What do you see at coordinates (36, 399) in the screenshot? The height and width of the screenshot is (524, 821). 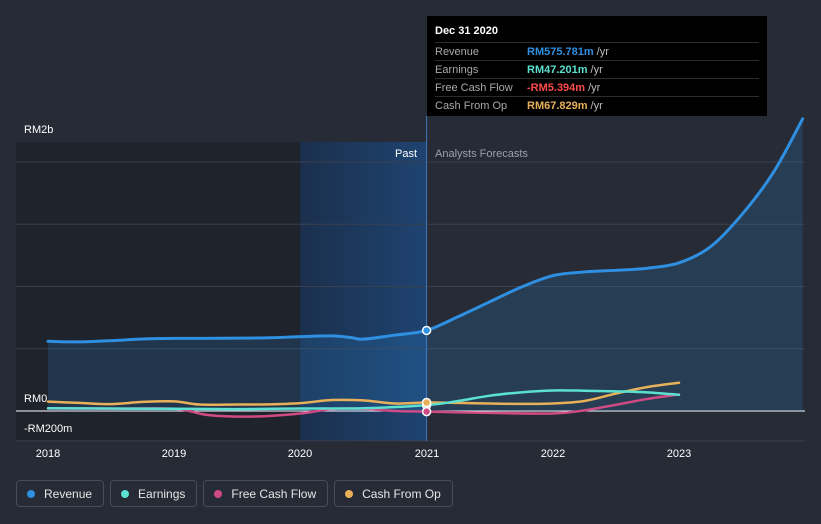 I see `y-label-zero: RM0` at bounding box center [36, 399].